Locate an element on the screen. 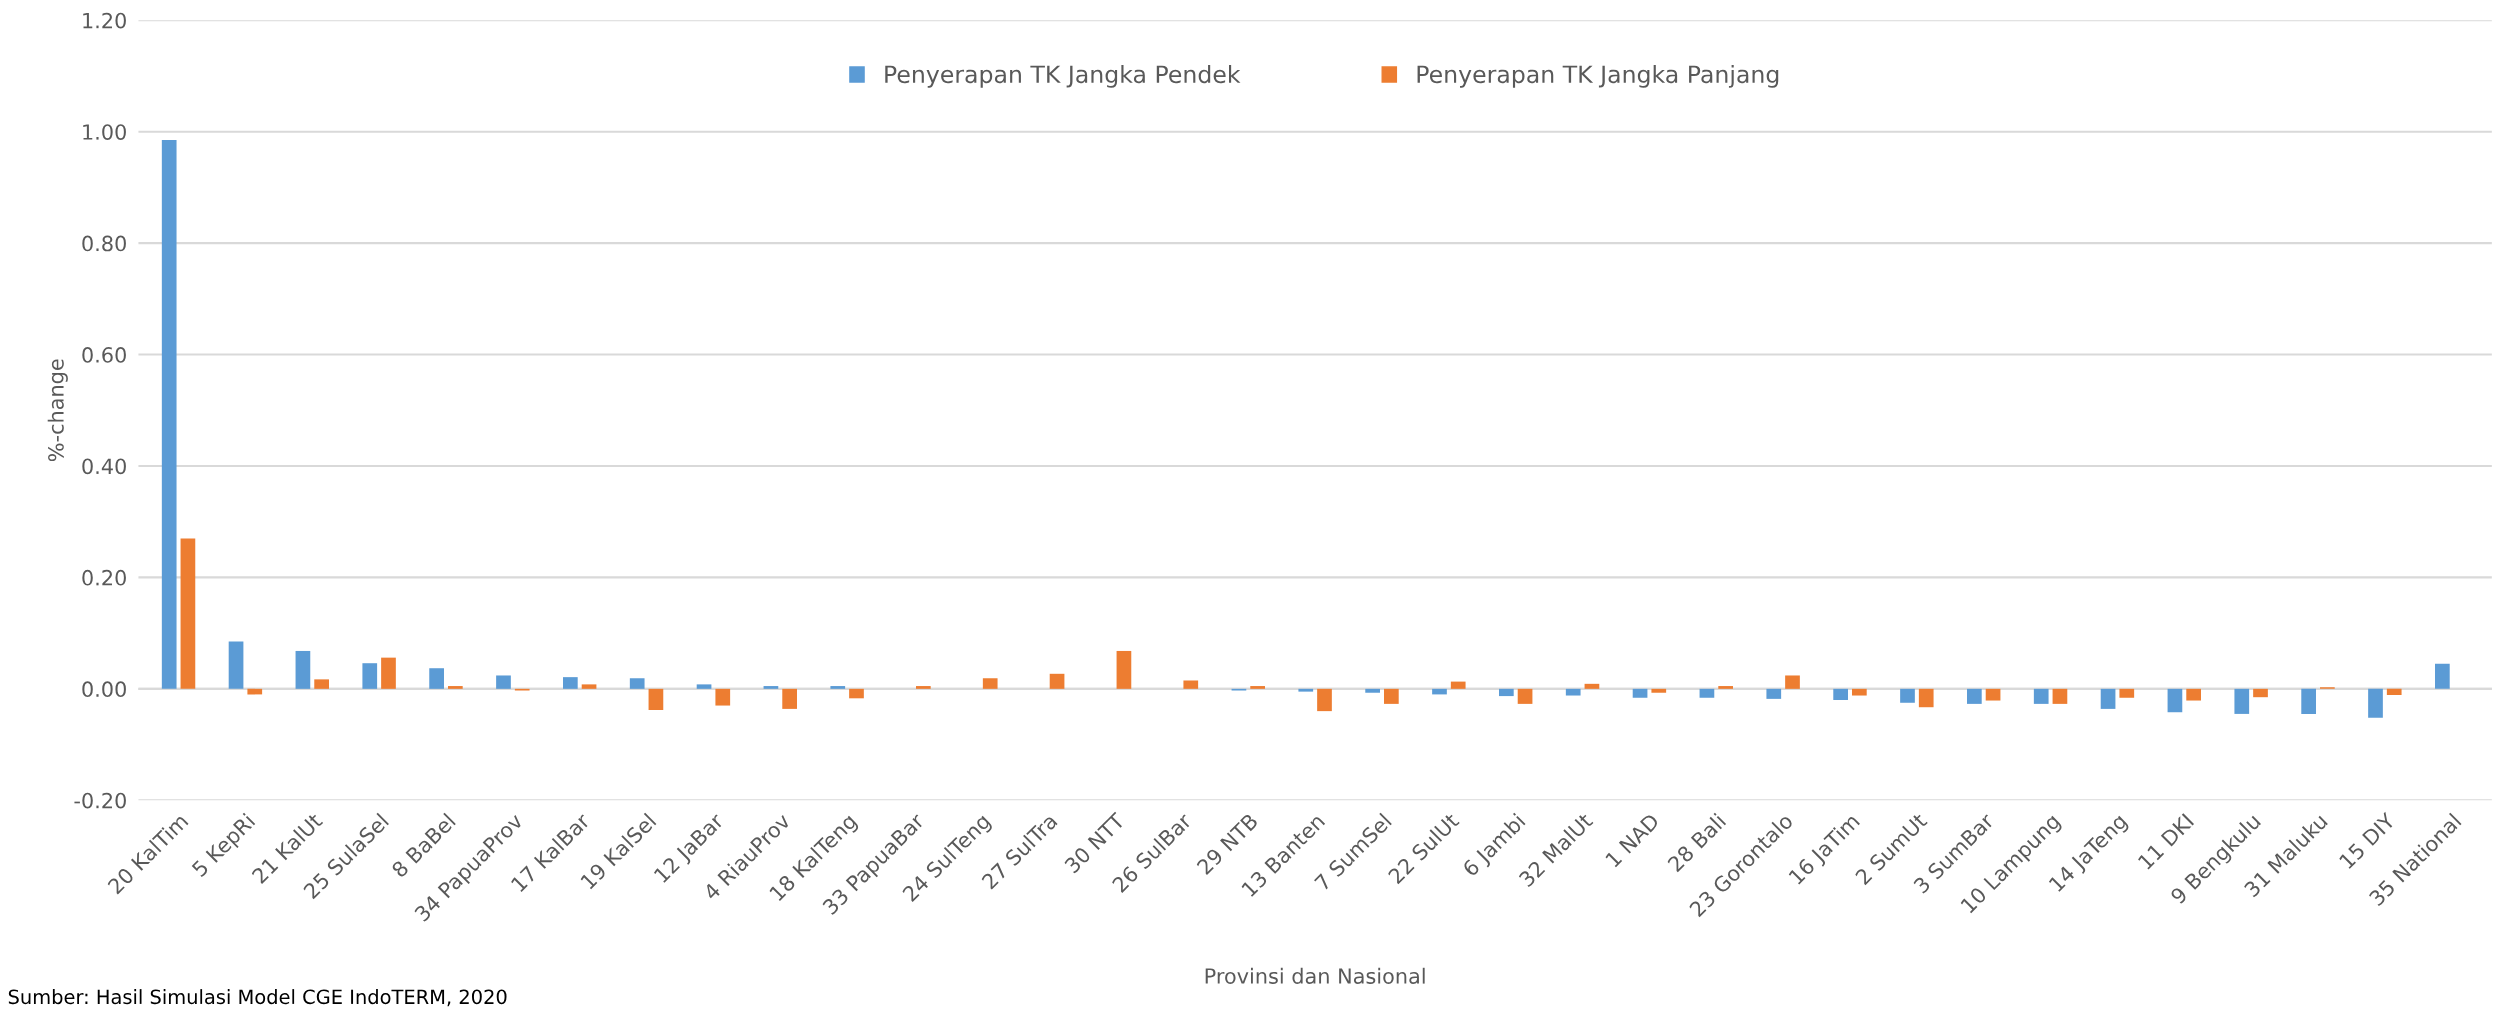 The width and height of the screenshot is (2517, 1013). x-tick-label: 15 DIY is located at coordinates (2367, 840).